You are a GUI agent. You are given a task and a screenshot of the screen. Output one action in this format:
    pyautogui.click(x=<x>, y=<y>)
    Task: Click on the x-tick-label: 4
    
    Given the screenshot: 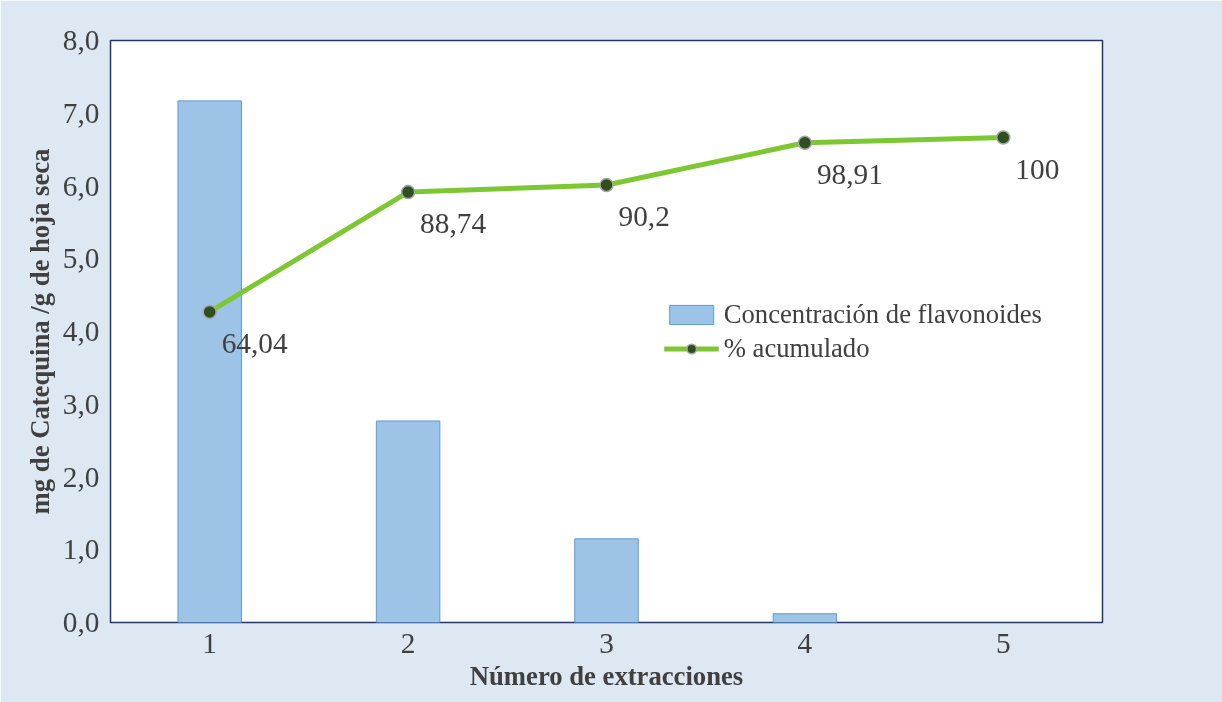 What is the action you would take?
    pyautogui.click(x=805, y=642)
    